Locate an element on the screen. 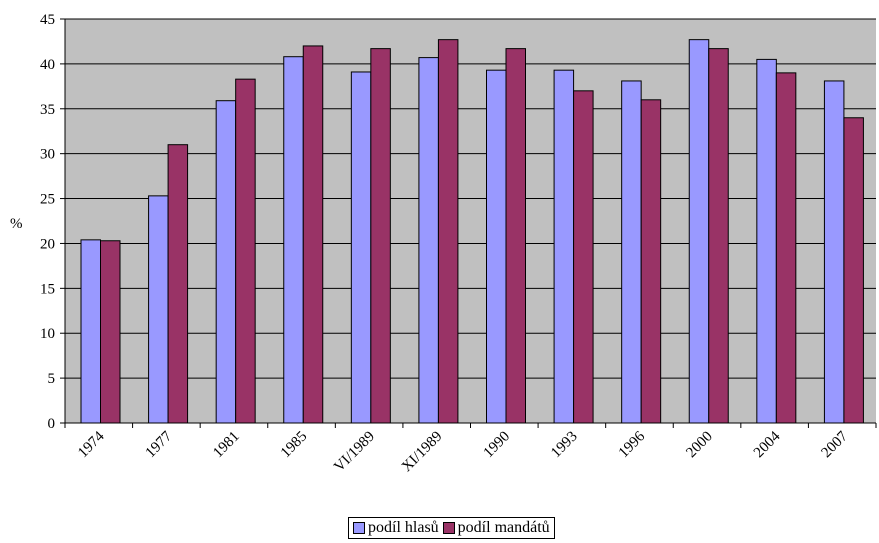  bar-votes-2007 is located at coordinates (834, 252).